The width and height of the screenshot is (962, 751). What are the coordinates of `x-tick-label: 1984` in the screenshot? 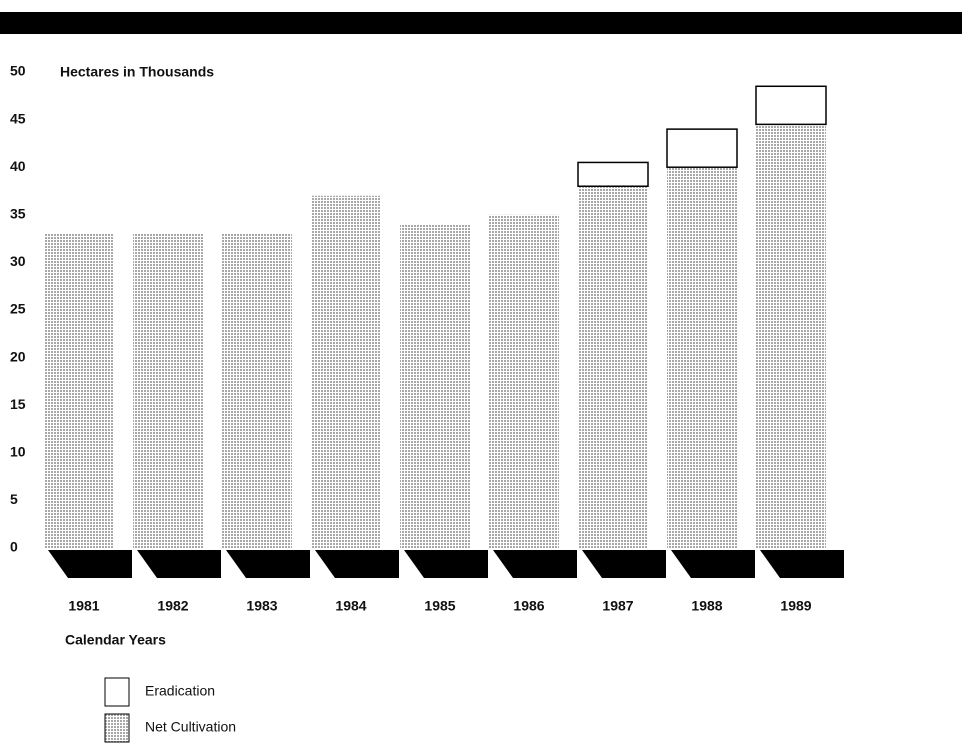 It's located at (350, 606).